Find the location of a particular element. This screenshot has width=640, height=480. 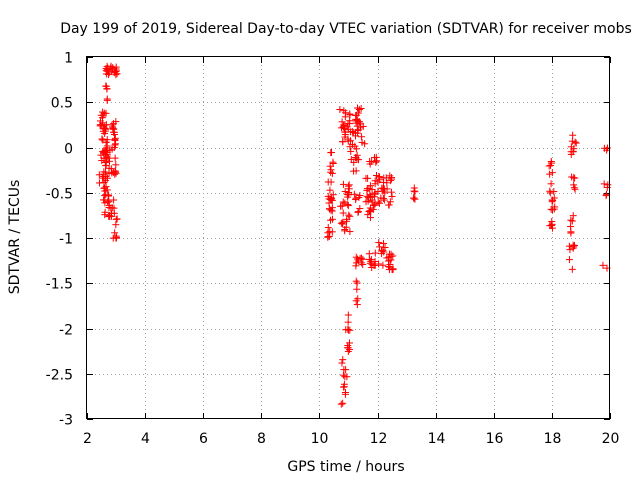

y-tick-label: -1 is located at coordinates (66, 240).